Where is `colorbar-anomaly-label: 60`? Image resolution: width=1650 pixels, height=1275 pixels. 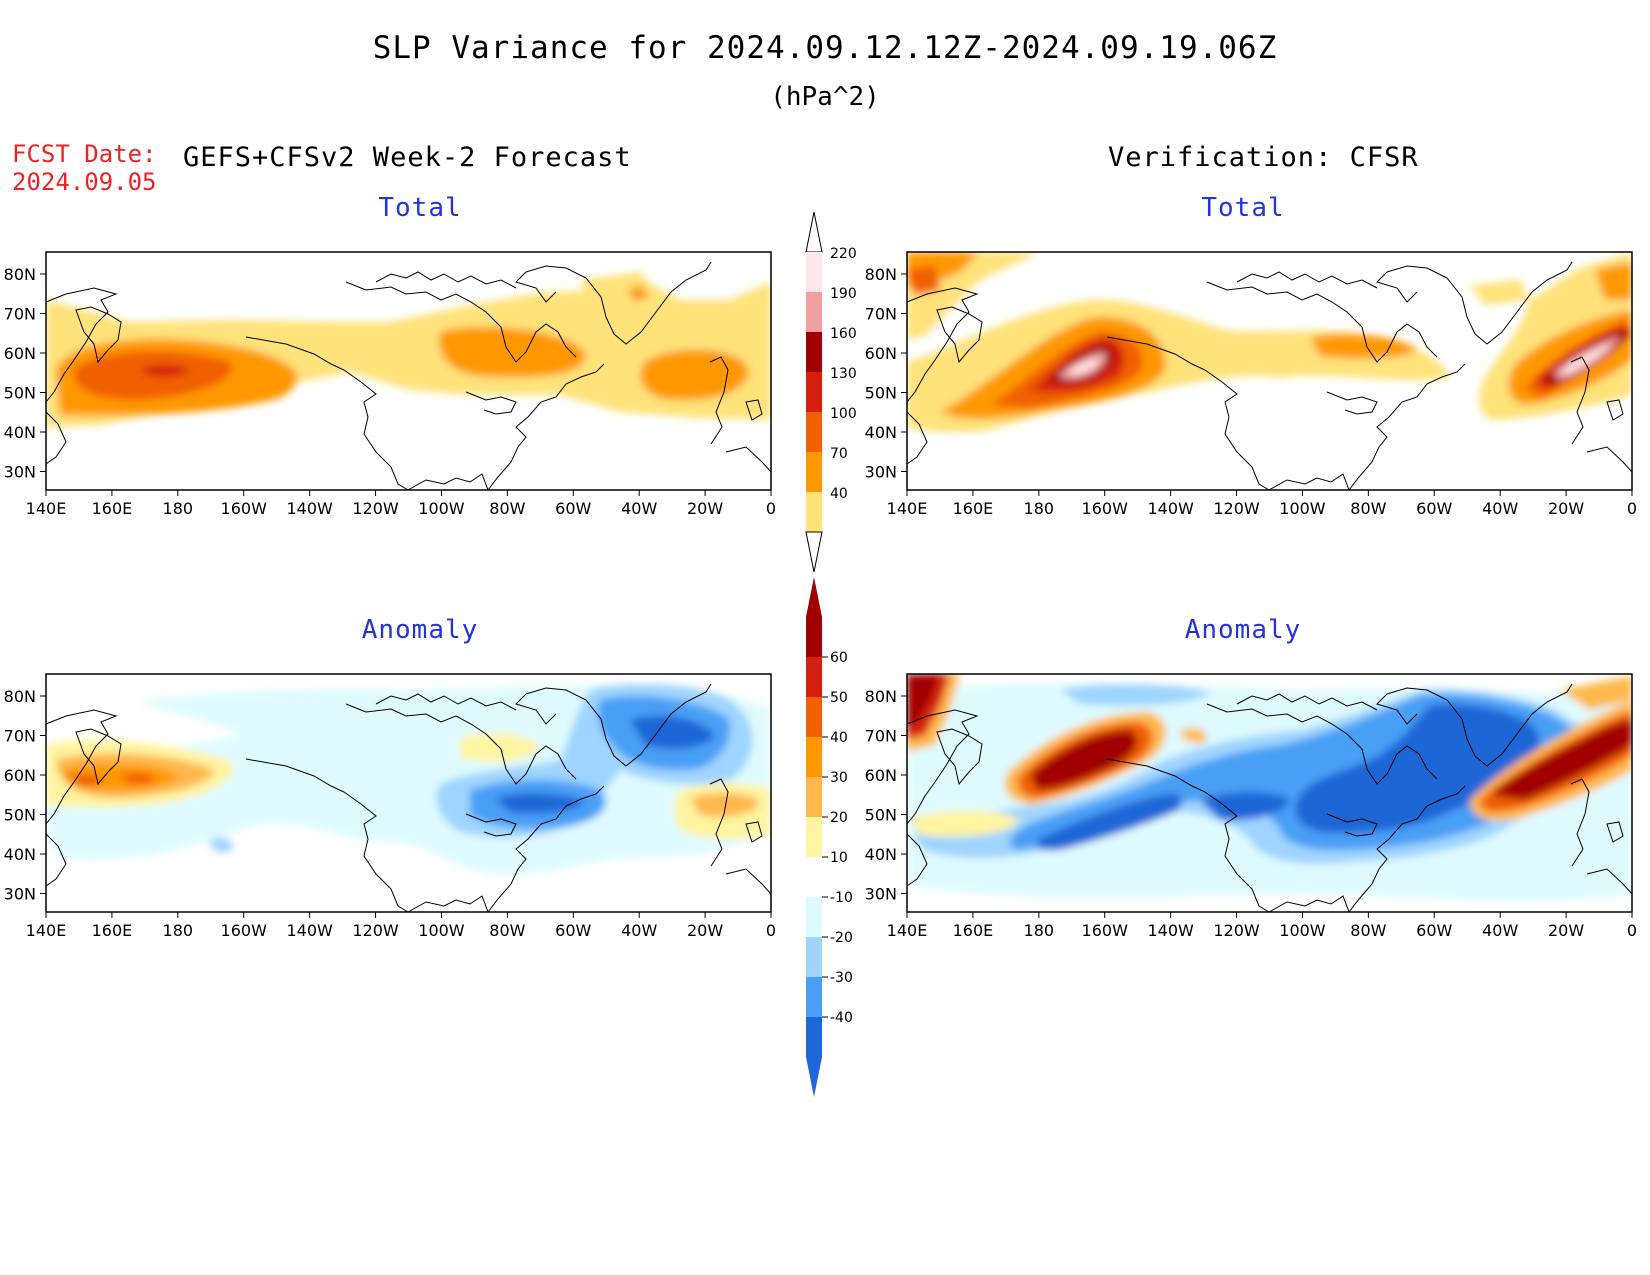 colorbar-anomaly-label: 60 is located at coordinates (839, 658).